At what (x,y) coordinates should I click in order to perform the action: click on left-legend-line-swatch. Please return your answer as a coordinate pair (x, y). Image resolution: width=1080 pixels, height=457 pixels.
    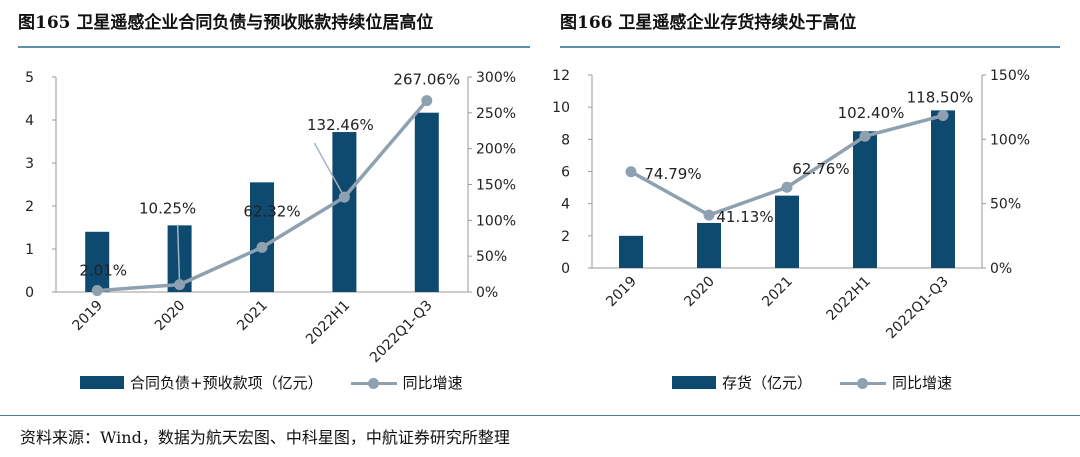
    Looking at the image, I should click on (373, 383).